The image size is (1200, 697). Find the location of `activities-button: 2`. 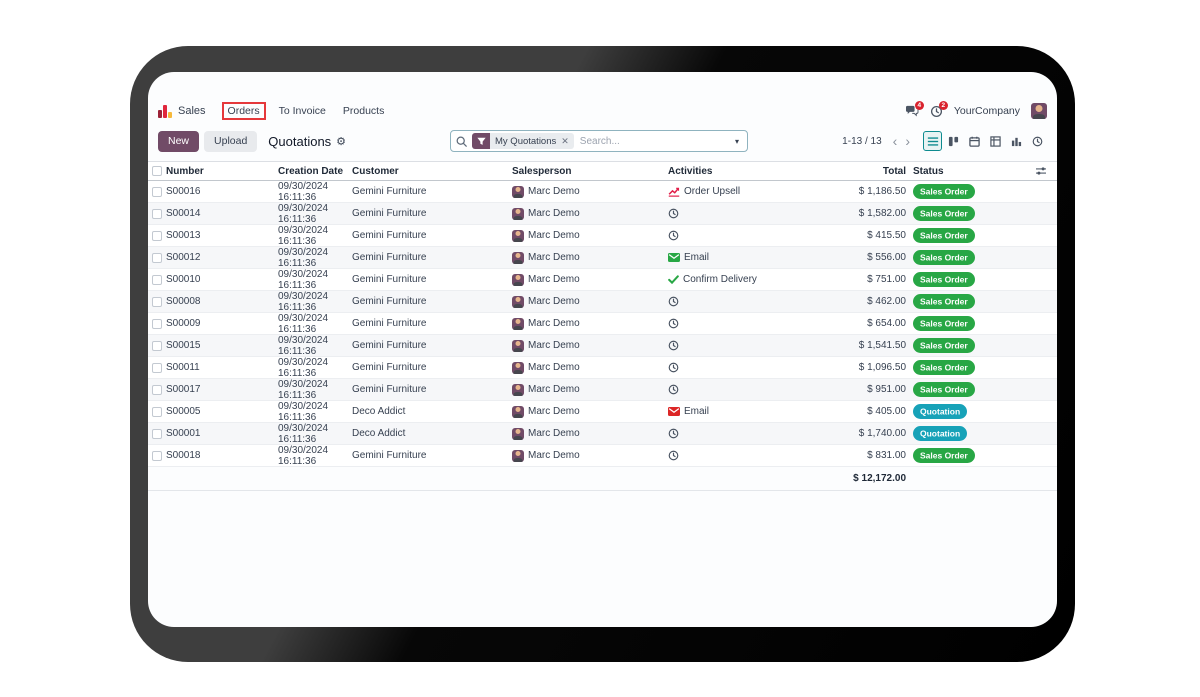

activities-button: 2 is located at coordinates (939, 109).